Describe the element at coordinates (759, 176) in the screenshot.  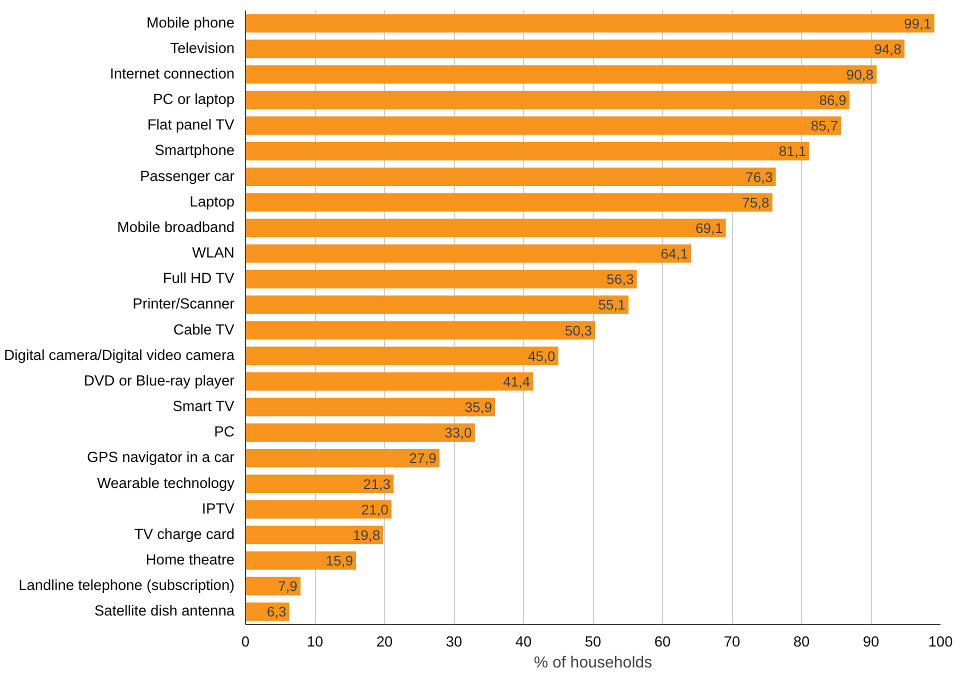
I see `data-label: 76,3` at that location.